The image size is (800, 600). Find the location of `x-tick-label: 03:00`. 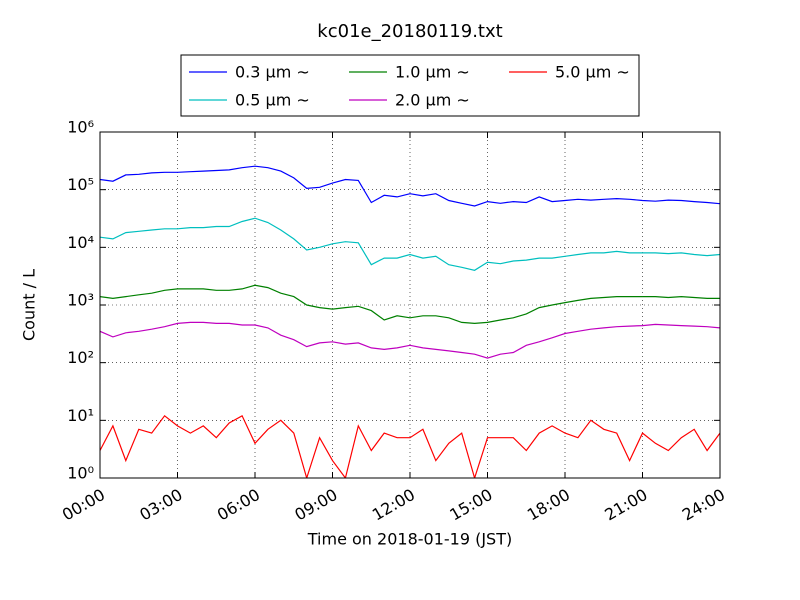

x-tick-label: 03:00 is located at coordinates (160, 505).